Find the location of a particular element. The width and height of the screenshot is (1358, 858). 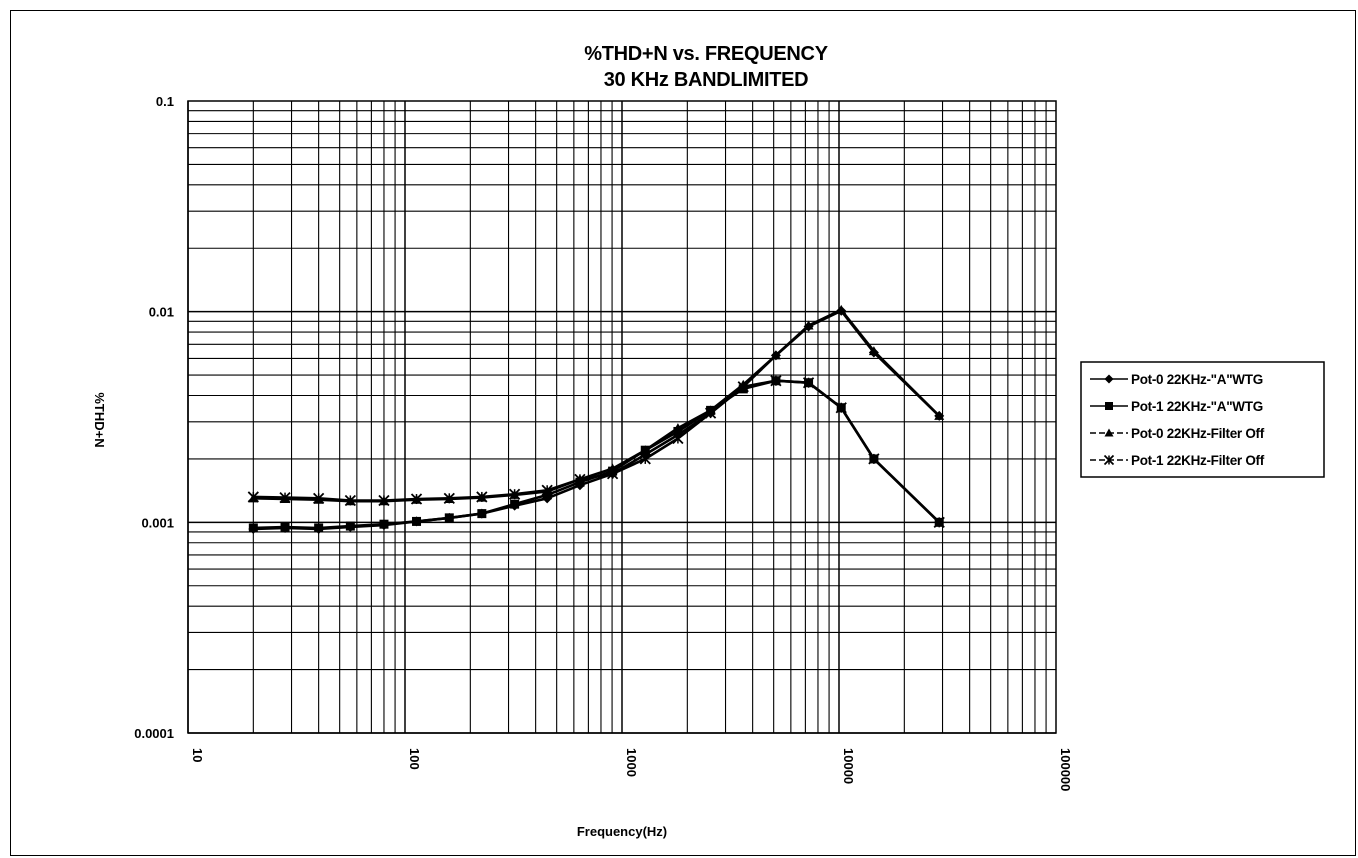

legend-entry-label: Pot-0 22KHz-Filter Off is located at coordinates (1198, 433).